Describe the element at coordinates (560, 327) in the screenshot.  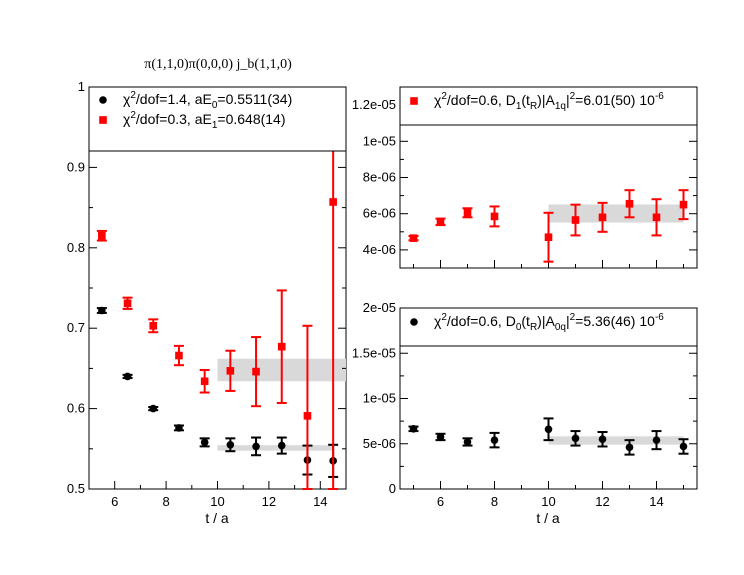
I see `legend-text-part: 0q` at that location.